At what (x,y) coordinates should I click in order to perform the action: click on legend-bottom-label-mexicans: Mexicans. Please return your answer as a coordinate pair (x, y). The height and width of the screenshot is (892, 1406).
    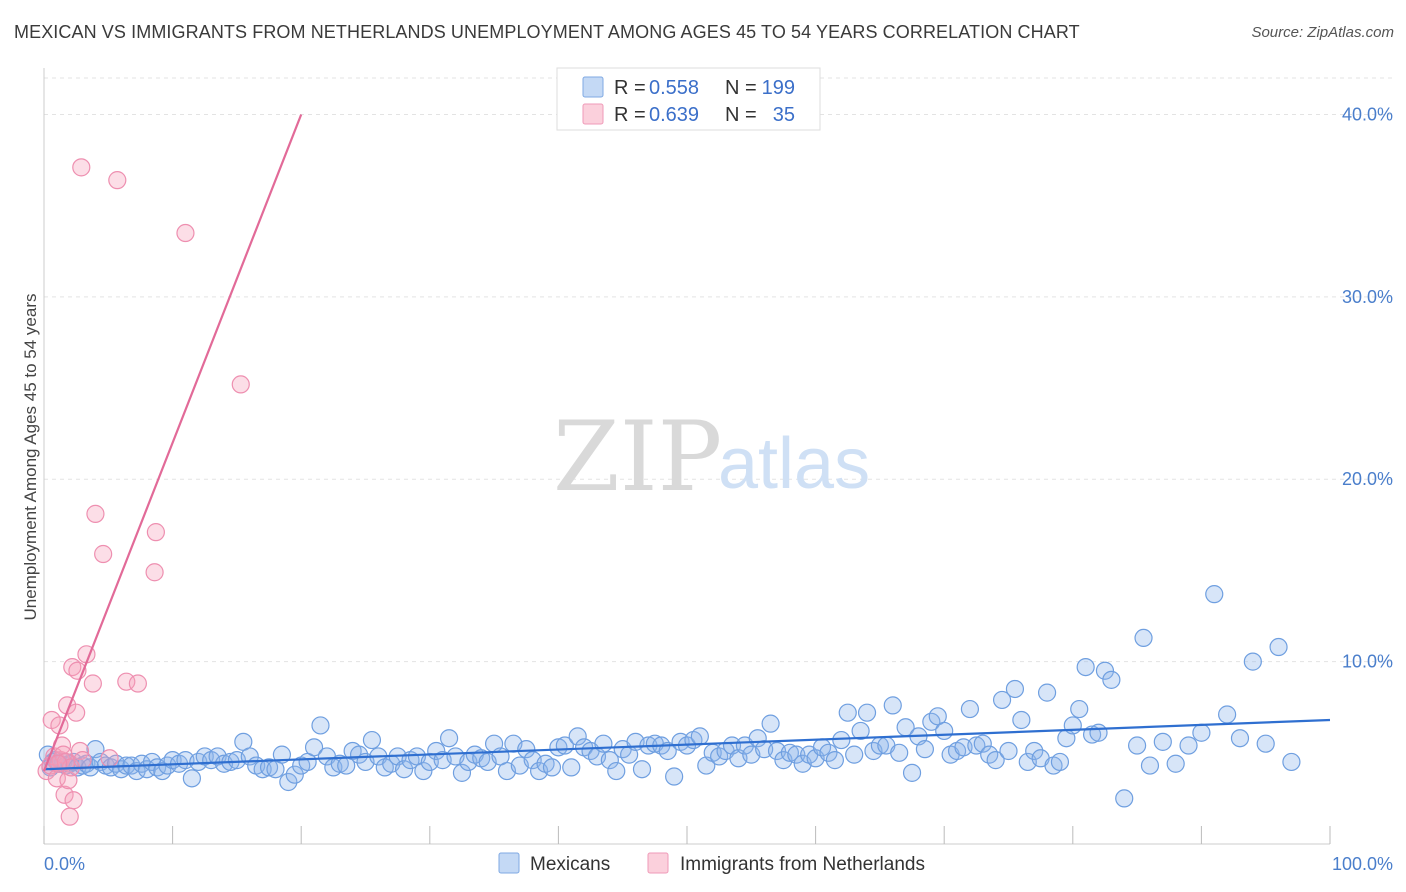
    Looking at the image, I should click on (570, 864).